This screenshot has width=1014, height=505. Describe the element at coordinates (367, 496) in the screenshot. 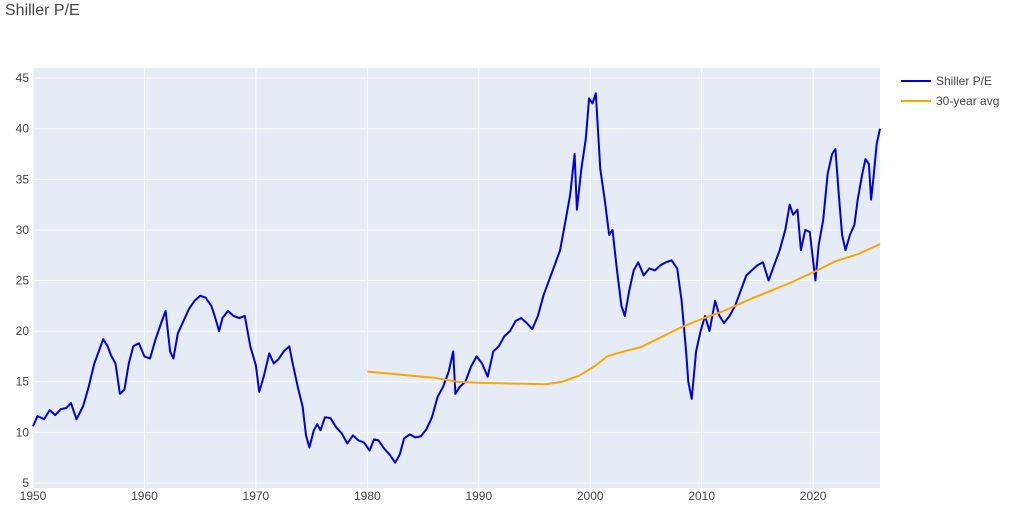

I see `x-tick-label: 1980` at that location.